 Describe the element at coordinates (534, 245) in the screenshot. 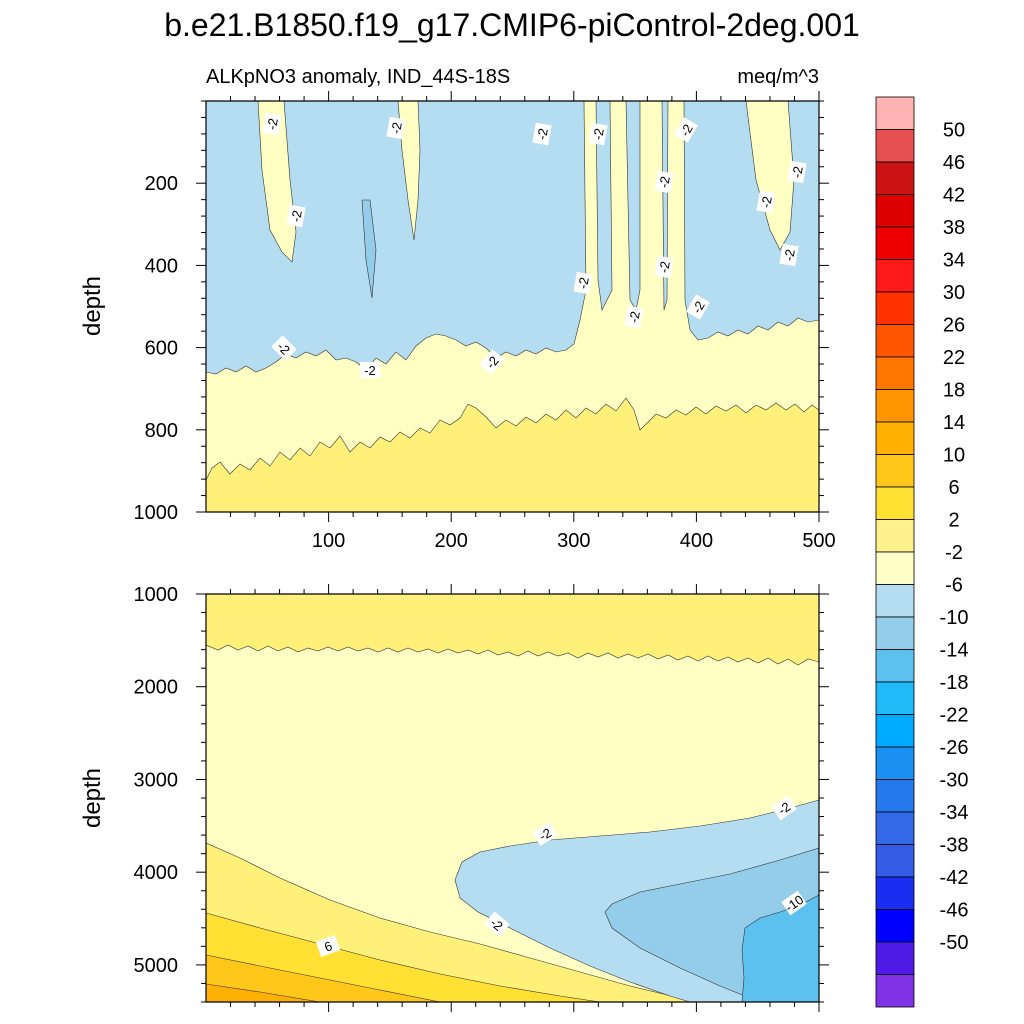

I see `upper-contour-labels: -2 -2 -2 -2 -2 -2 -2 -2 -2 -2 -2 -2 -2 -2 -2 -2 -2` at that location.